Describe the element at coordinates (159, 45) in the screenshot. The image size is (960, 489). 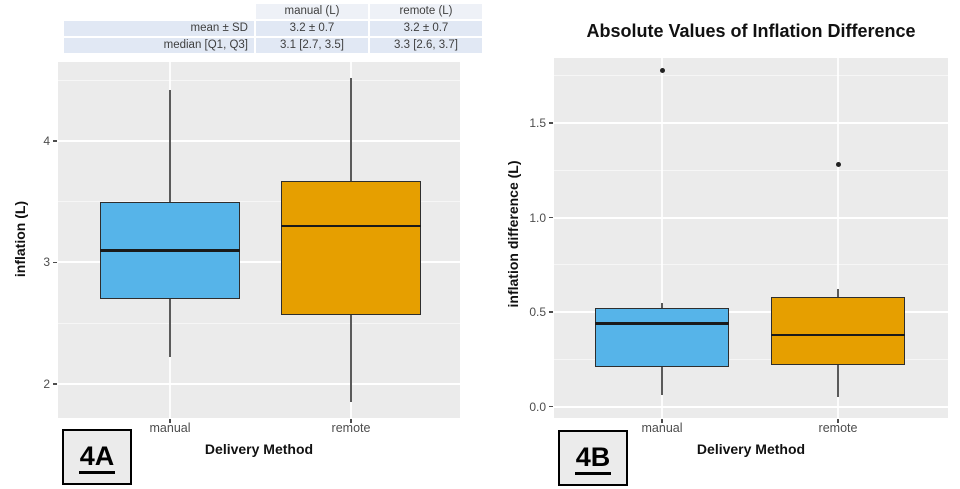
I see `stats-median-label: median [Q1, Q3]` at that location.